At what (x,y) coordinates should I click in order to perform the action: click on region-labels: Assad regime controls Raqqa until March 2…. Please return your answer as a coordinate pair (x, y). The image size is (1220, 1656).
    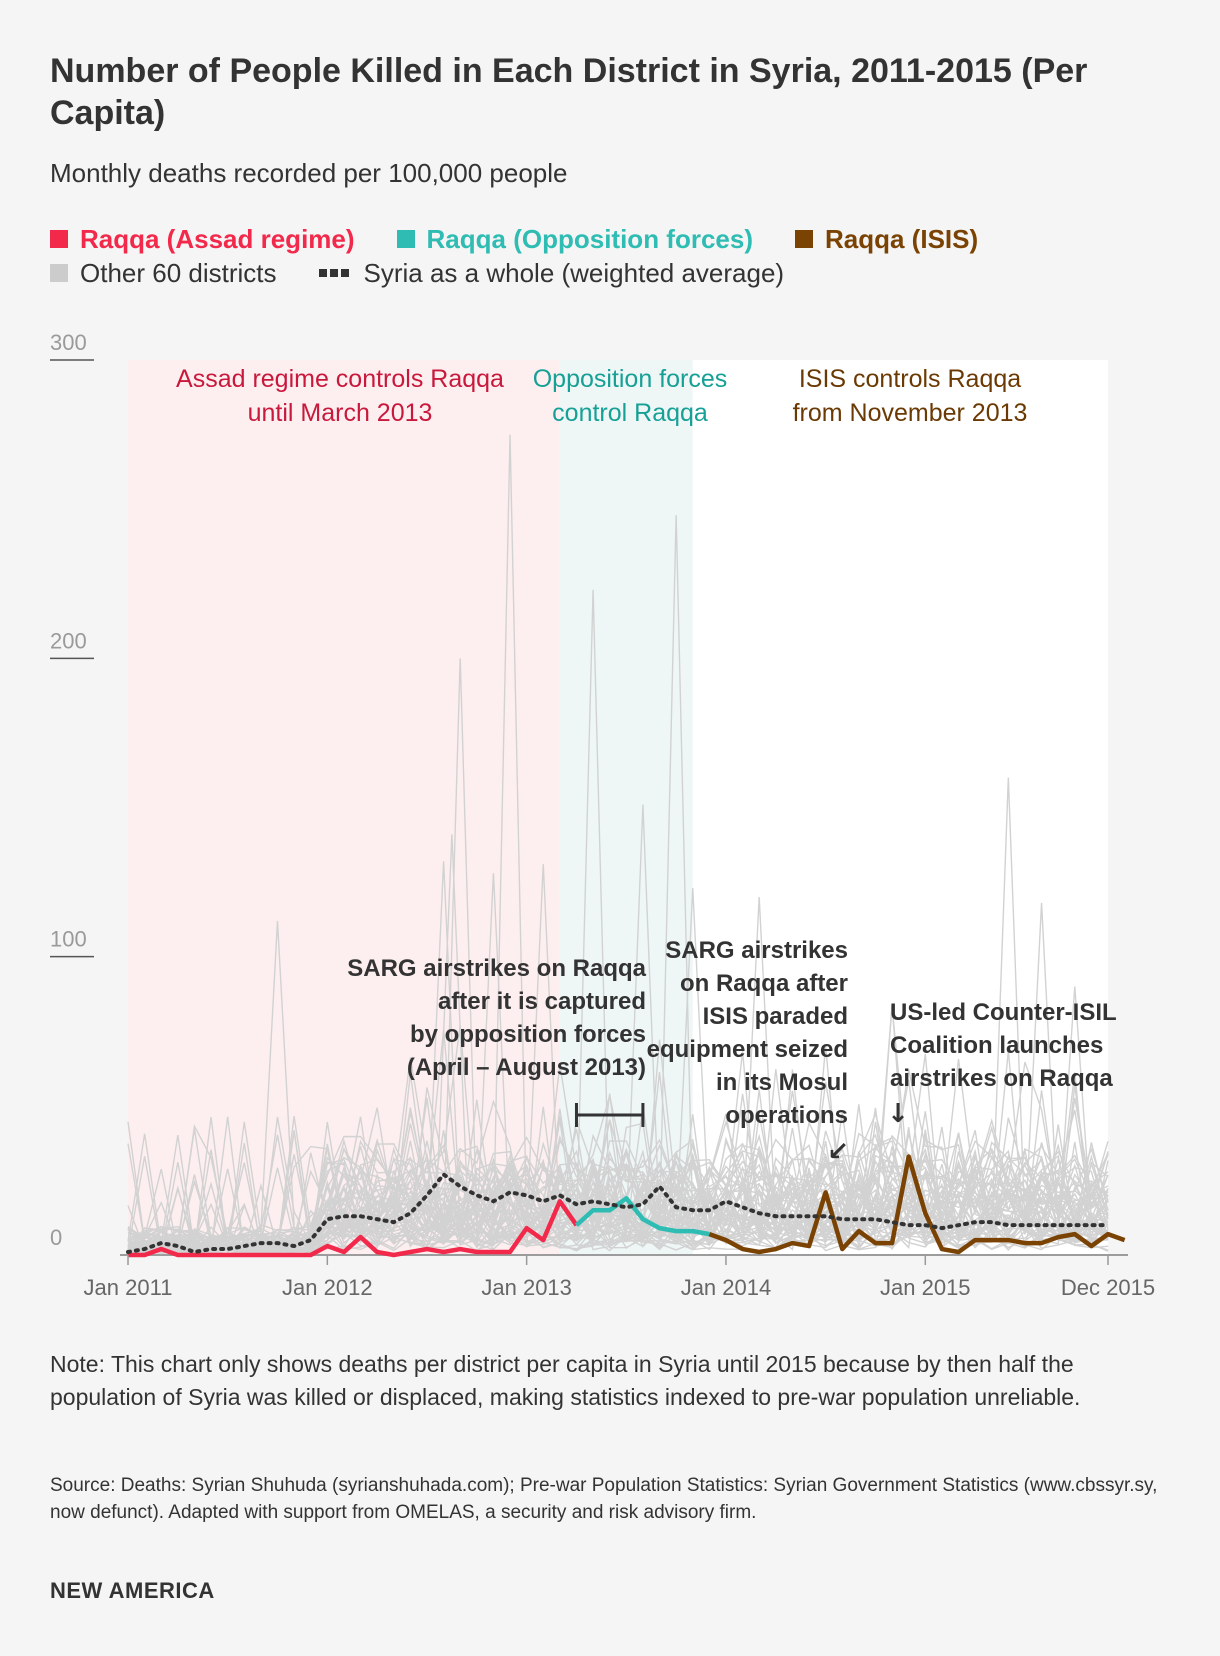
    Looking at the image, I should click on (601, 396).